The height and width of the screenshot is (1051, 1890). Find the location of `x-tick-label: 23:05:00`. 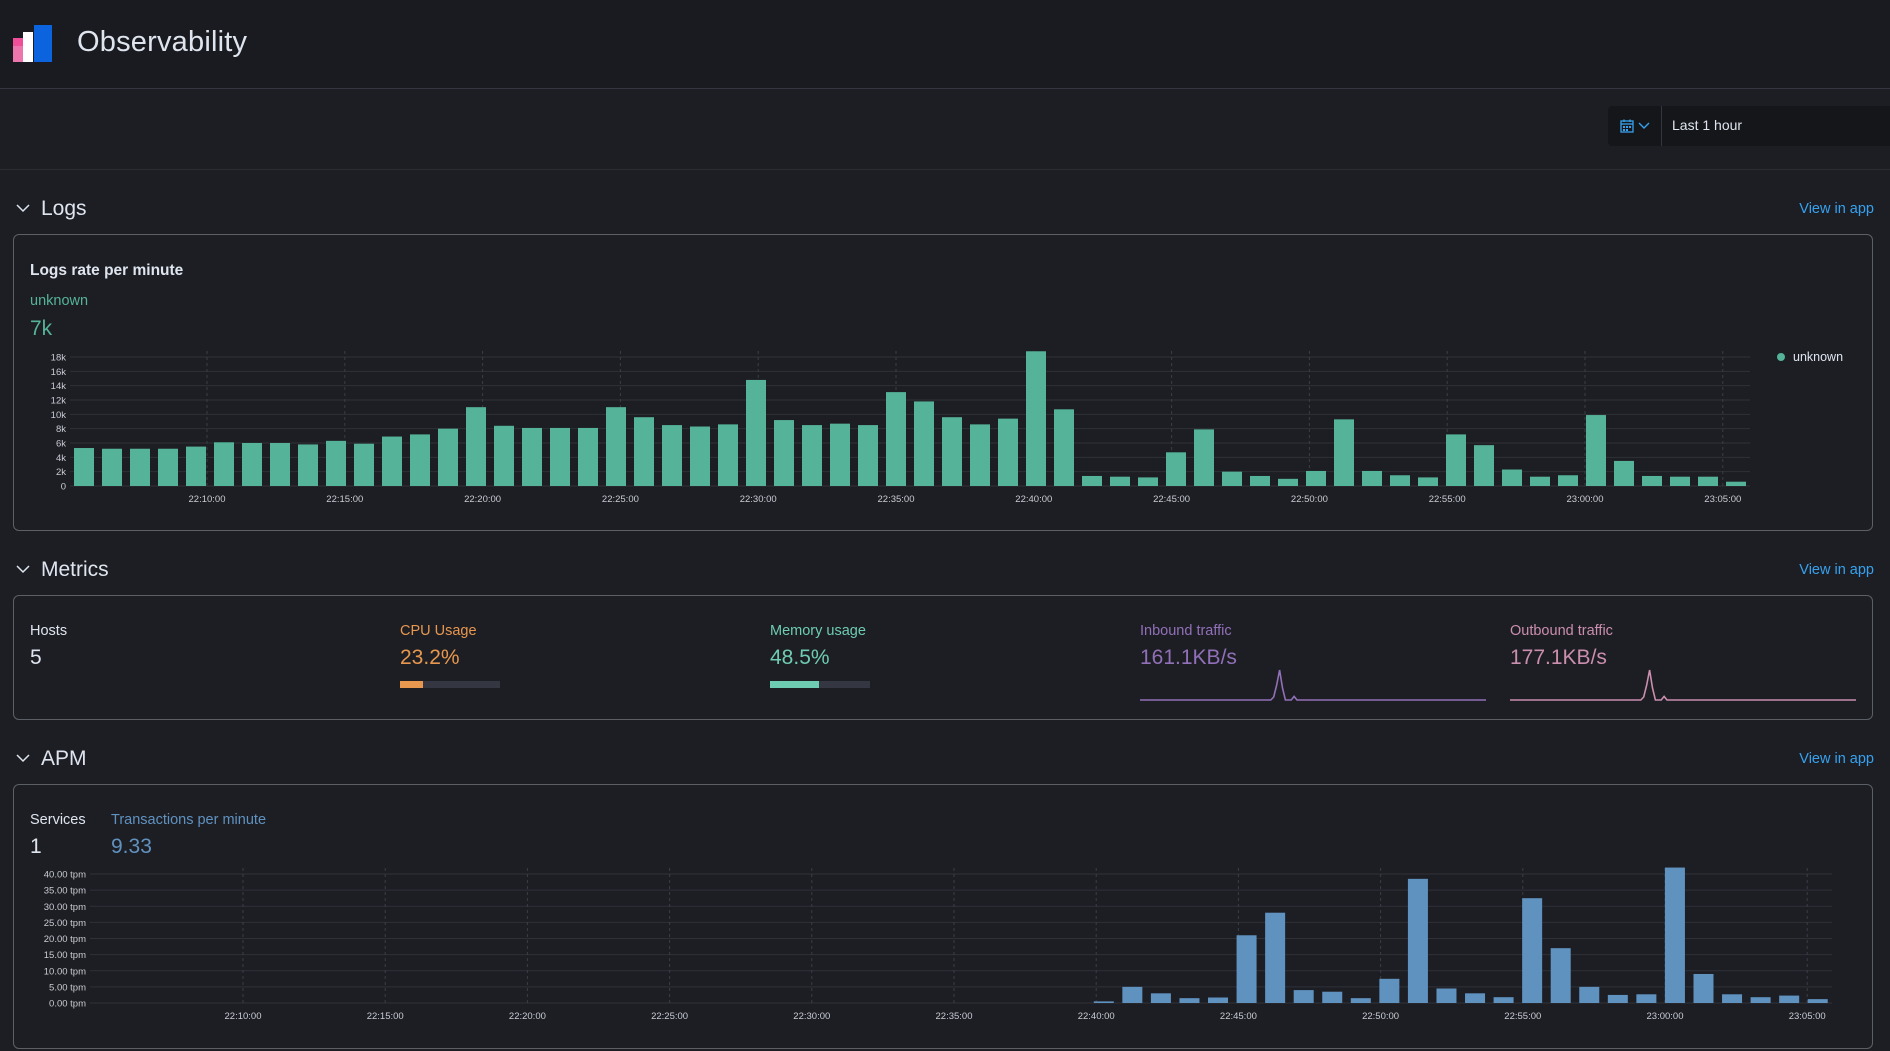

x-tick-label: 23:05:00 is located at coordinates (1722, 499).